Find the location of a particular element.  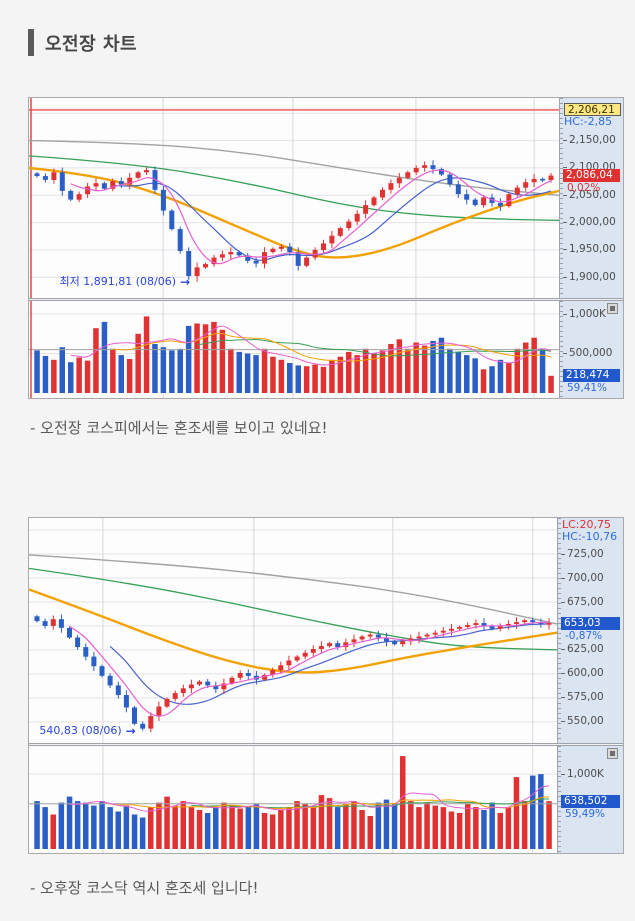

kospi-volume-axis: 1,000K 500,000 218,474 59,41% is located at coordinates (591, 349).